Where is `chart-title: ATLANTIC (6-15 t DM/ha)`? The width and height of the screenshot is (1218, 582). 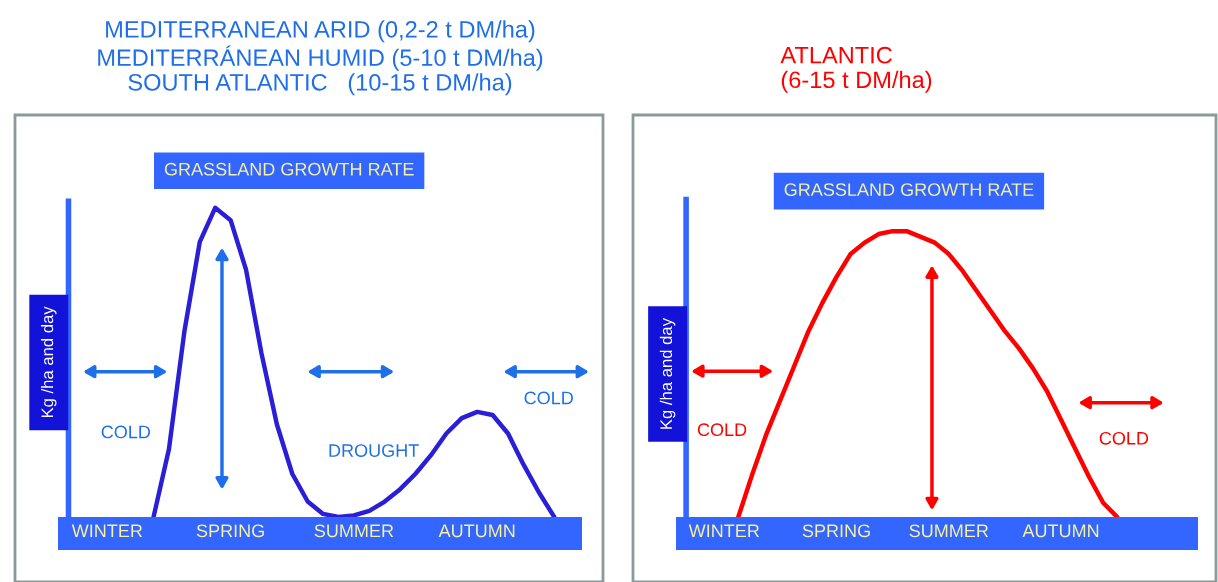 chart-title: ATLANTIC (6-15 t DM/ha) is located at coordinates (856, 69).